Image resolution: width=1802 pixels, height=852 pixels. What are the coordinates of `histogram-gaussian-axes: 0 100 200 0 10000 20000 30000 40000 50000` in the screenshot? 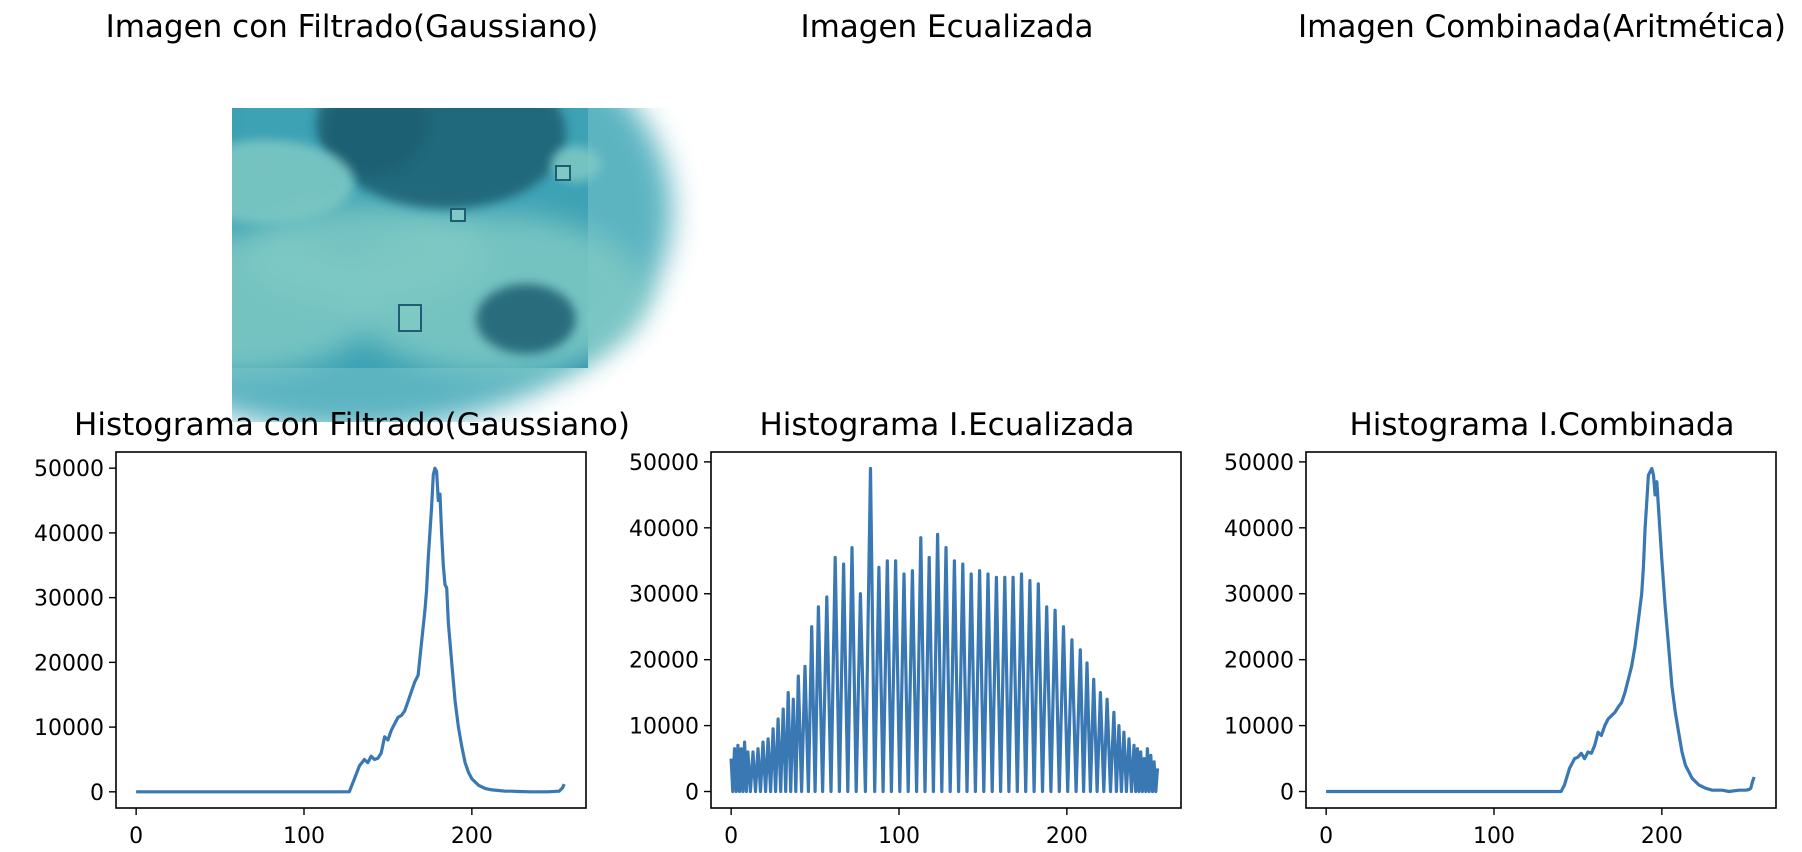 It's located at (310, 650).